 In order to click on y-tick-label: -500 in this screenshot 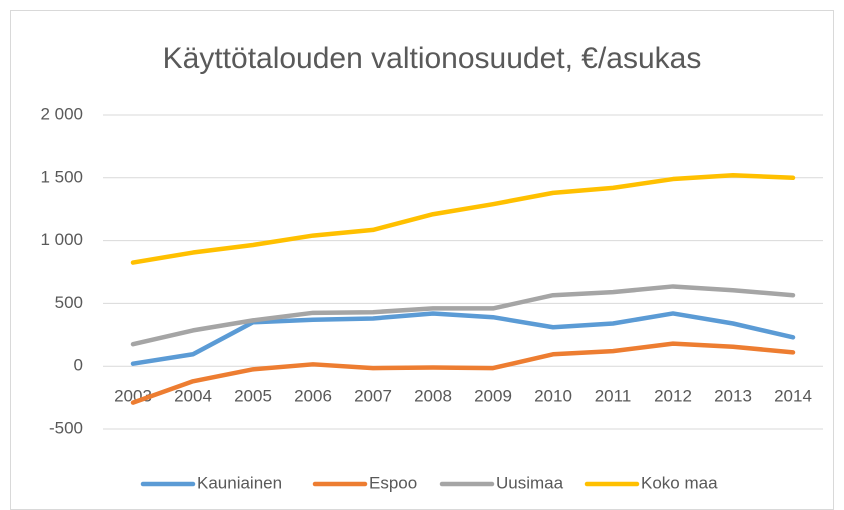, I will do `click(66, 427)`.